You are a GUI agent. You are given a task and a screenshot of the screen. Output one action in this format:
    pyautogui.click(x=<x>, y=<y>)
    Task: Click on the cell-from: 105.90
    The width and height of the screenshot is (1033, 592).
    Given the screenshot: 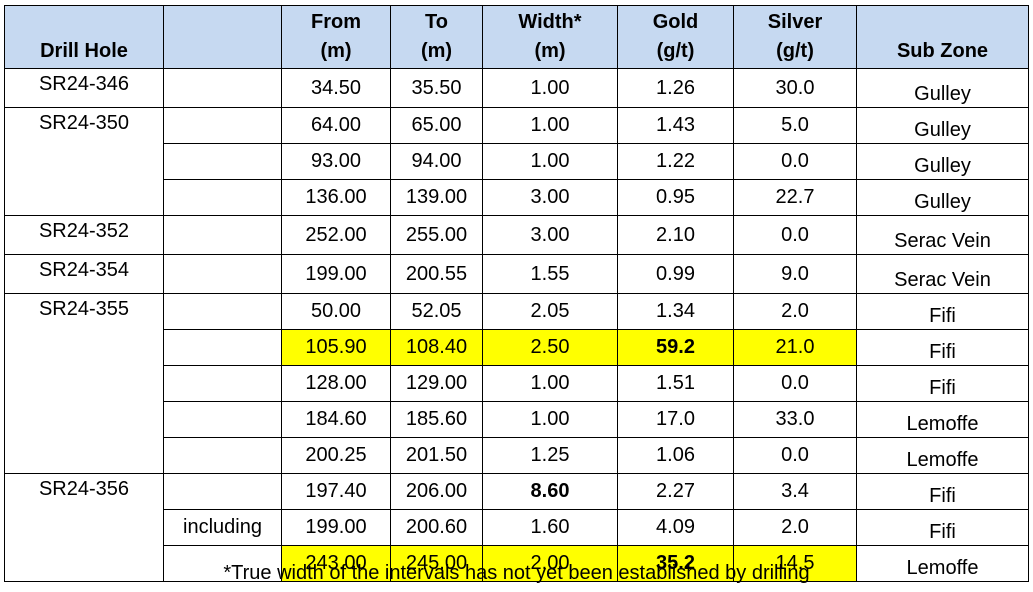 What is the action you would take?
    pyautogui.click(x=336, y=347)
    